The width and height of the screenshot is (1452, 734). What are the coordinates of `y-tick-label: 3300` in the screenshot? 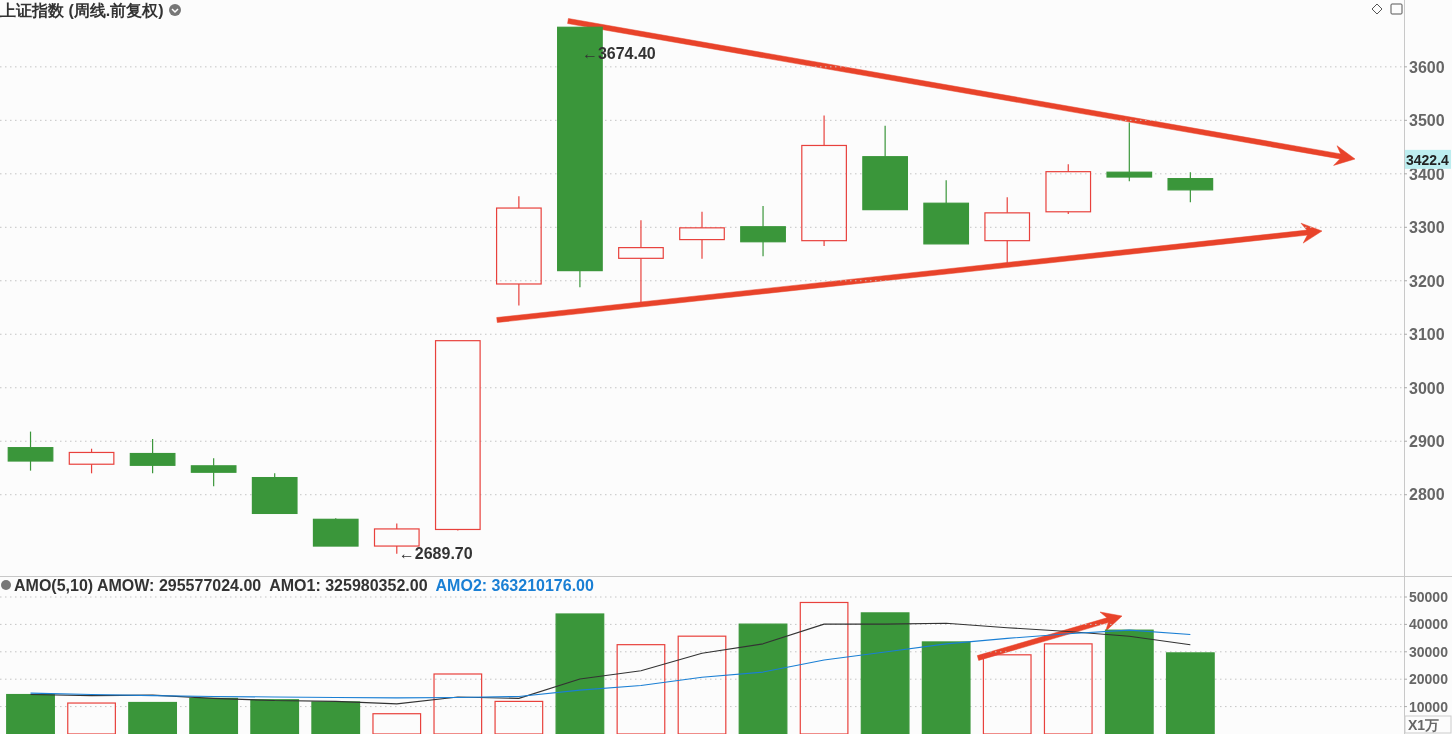 It's located at (1427, 228).